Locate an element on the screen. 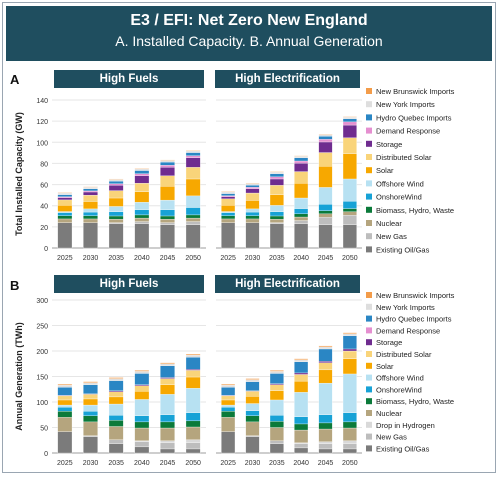 This screenshot has height=477, width=500. chart1-bar-offshore-wind-2040 is located at coordinates (301, 203).